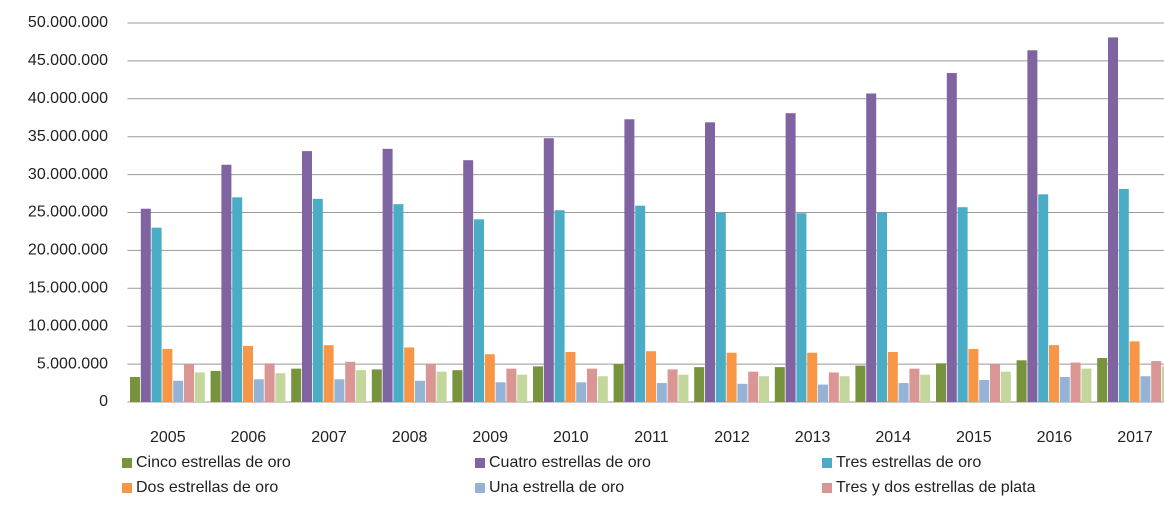  What do you see at coordinates (68, 60) in the screenshot?
I see `y-tick-label: 45.000.000` at bounding box center [68, 60].